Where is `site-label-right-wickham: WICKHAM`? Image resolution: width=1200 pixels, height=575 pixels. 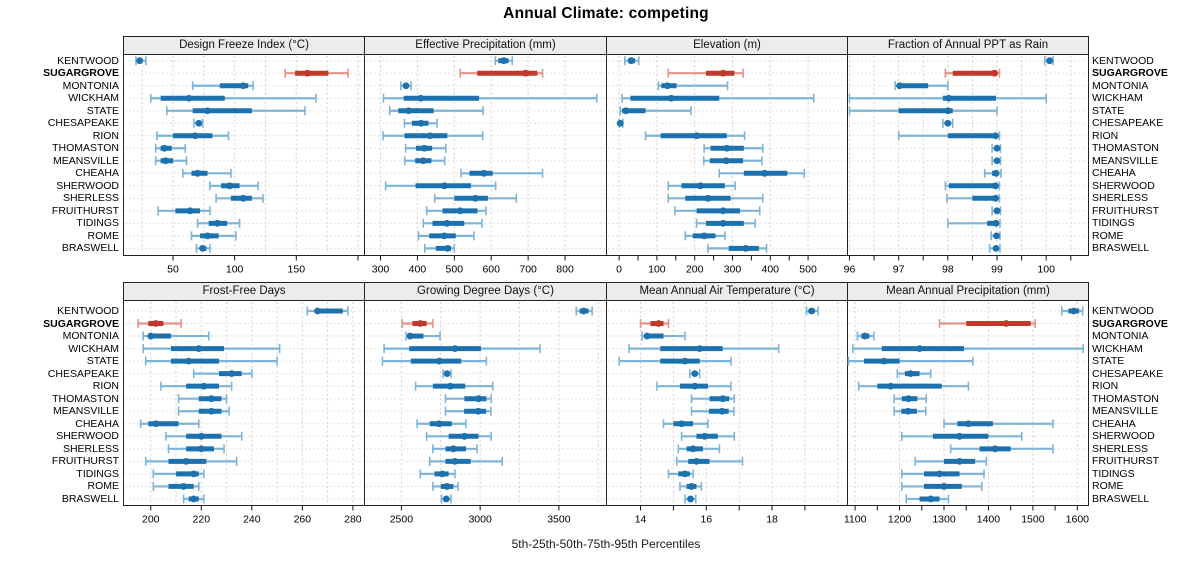
site-label-right-wickham: WICKHAM is located at coordinates (1117, 348).